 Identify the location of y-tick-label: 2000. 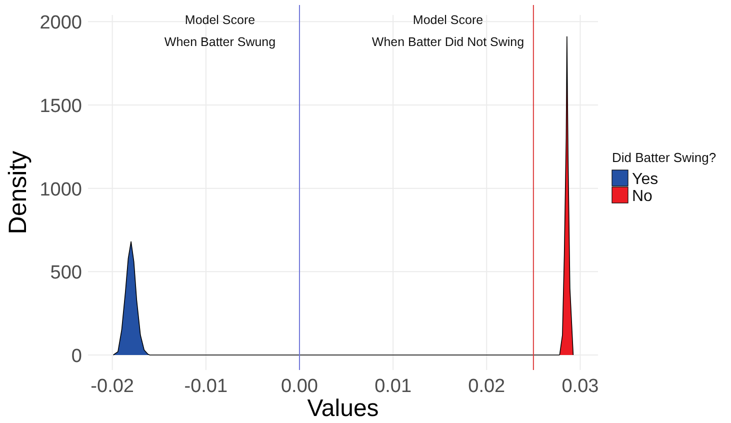
(61, 23).